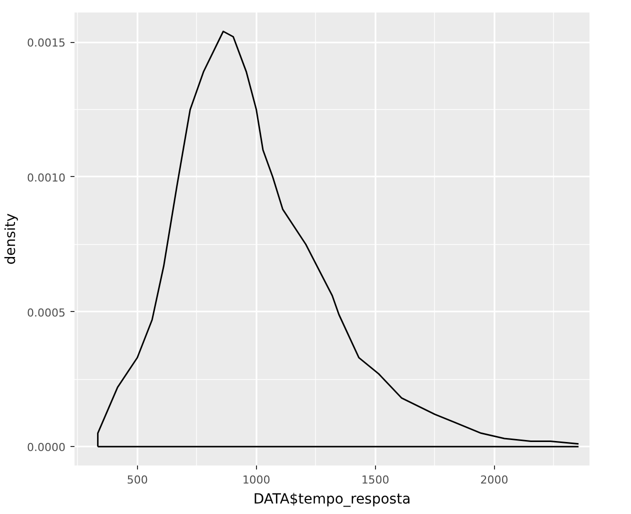 The width and height of the screenshot is (631, 514). Describe the element at coordinates (46, 177) in the screenshot. I see `y-tick-label: 0.0010` at that location.